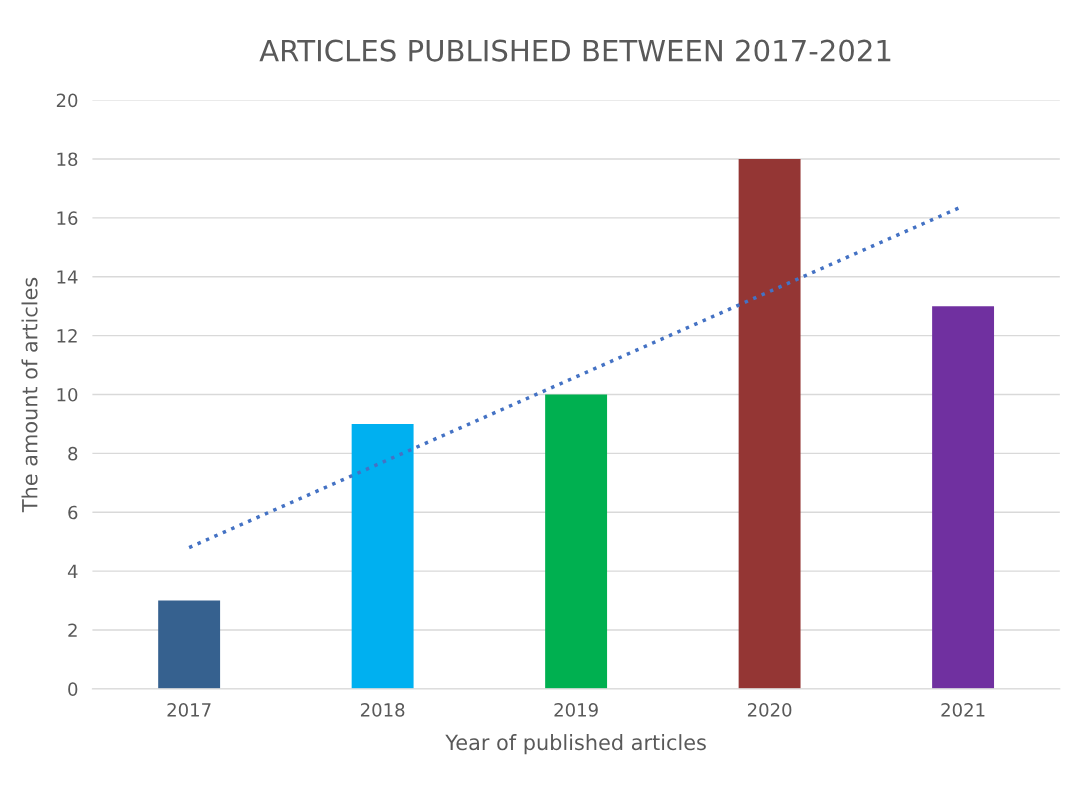 This screenshot has height=801, width=1087. Describe the element at coordinates (67, 159) in the screenshot. I see `y-tick-label: 18` at that location.